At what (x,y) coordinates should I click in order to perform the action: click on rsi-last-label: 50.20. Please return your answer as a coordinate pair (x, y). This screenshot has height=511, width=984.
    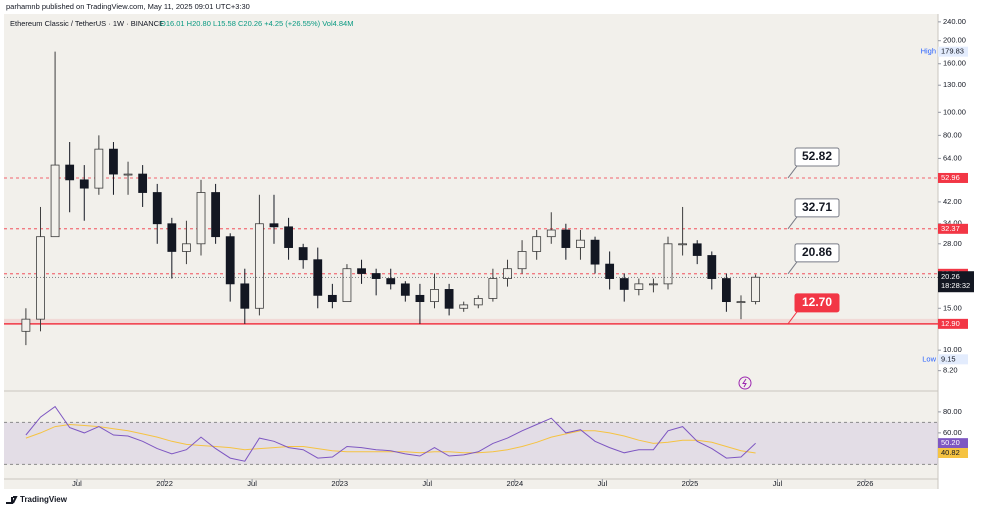
    Looking at the image, I should click on (950, 442).